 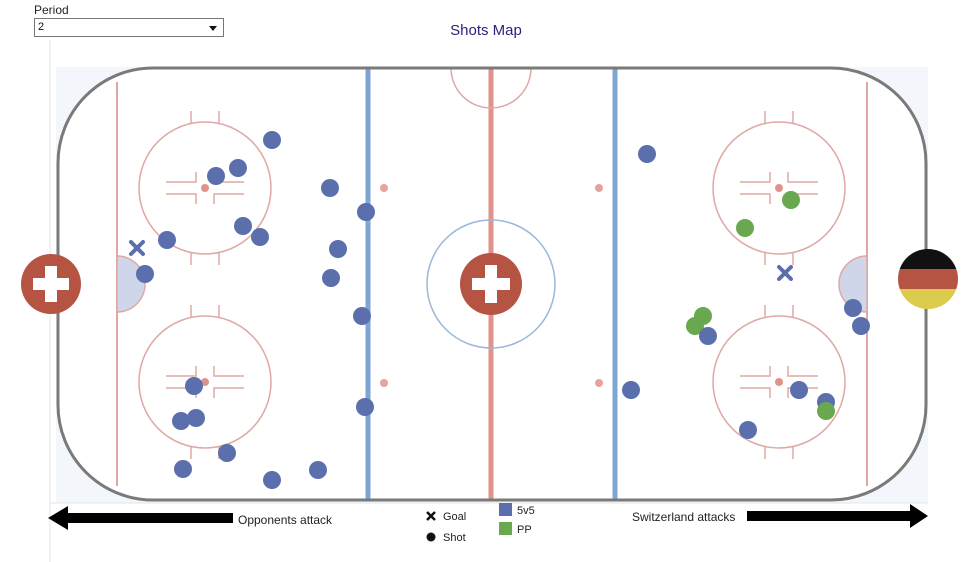 What do you see at coordinates (140, 518) in the screenshot?
I see `left-attack-arrow` at bounding box center [140, 518].